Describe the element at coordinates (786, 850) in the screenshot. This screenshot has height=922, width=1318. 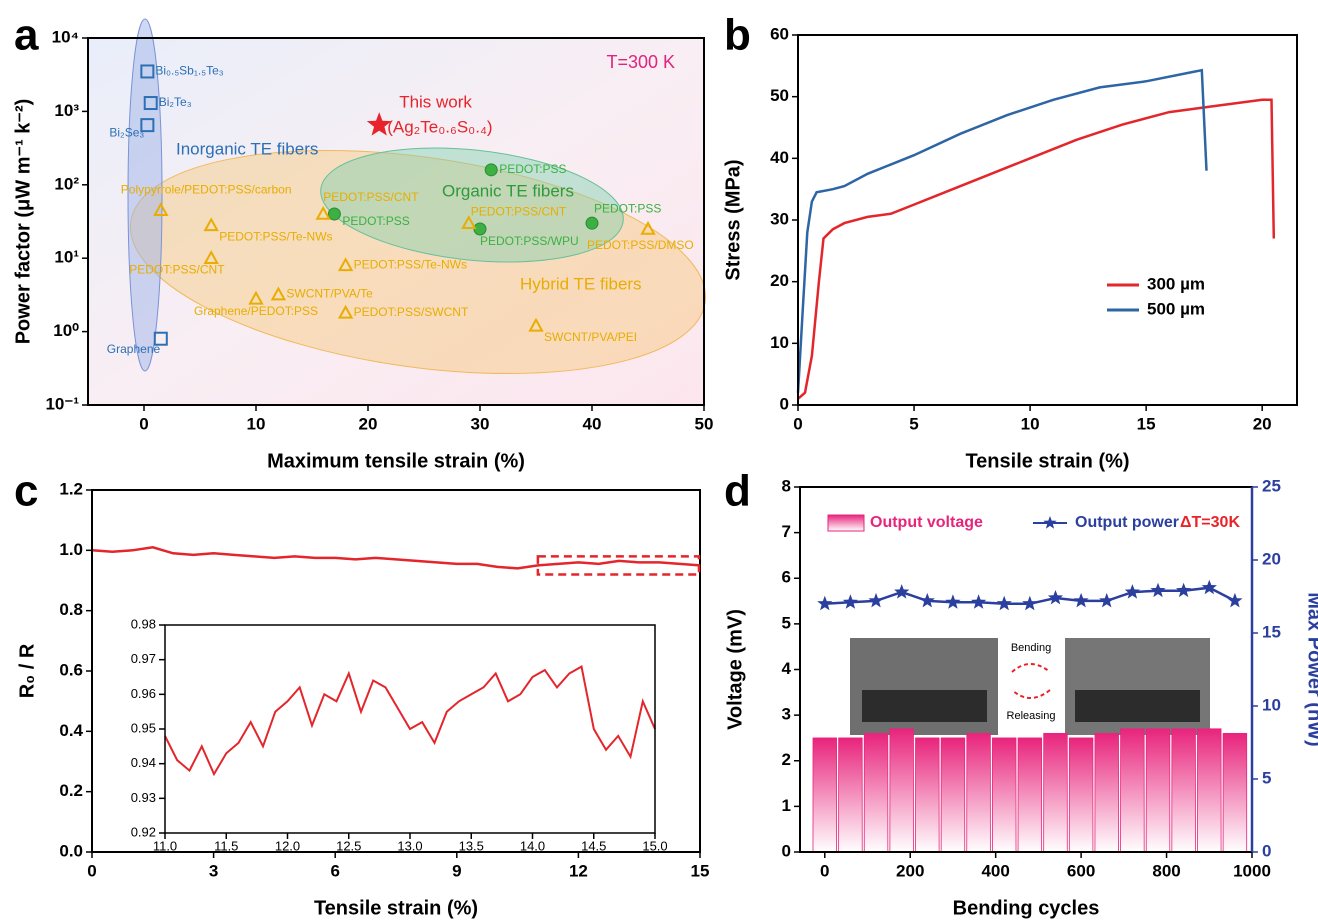
I see `y-tick-label: 0` at that location.